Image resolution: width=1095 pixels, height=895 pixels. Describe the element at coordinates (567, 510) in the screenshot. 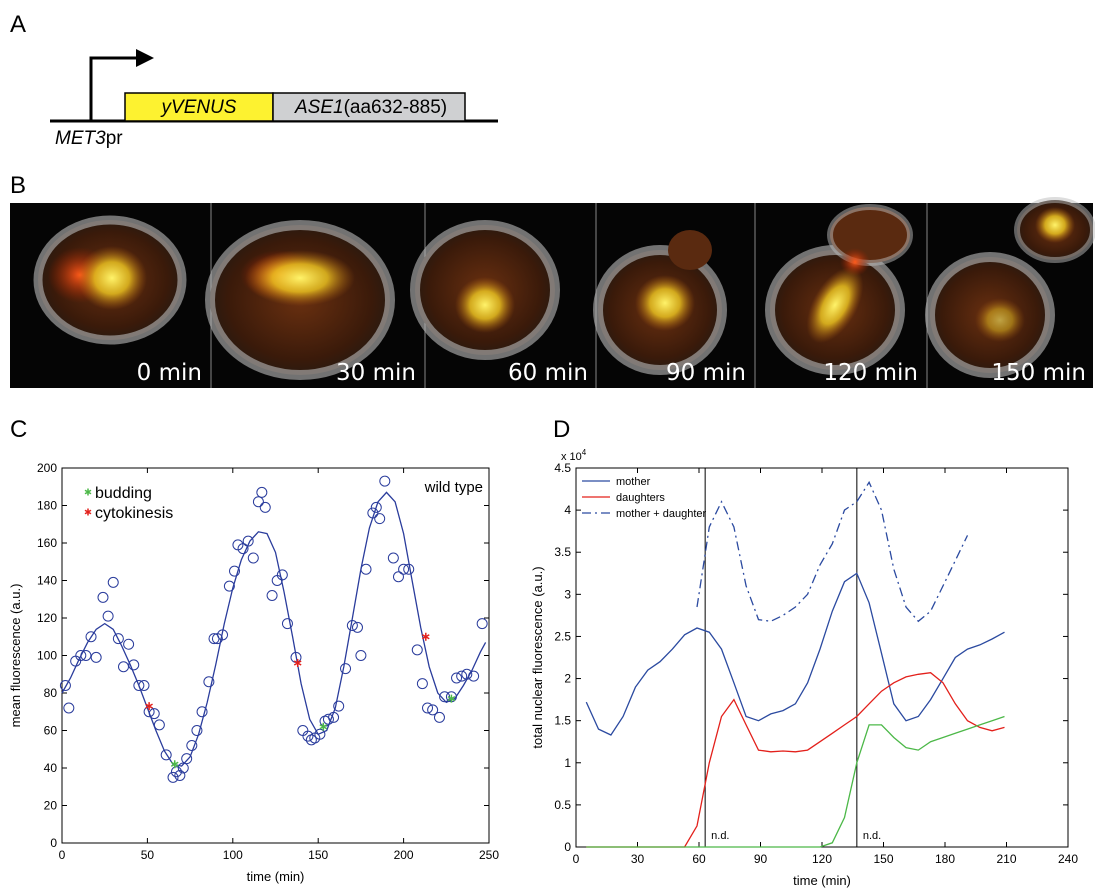

I see `y-tick-label: 4` at that location.